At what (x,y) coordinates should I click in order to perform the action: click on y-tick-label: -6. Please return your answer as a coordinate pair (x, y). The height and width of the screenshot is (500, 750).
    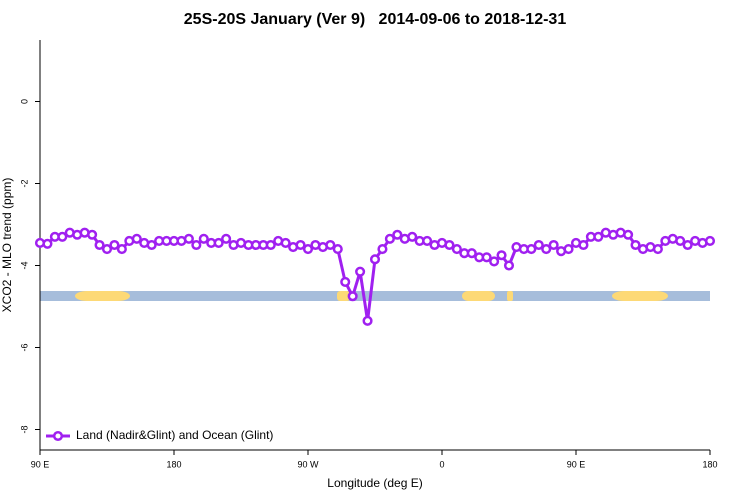
    Looking at the image, I should click on (24, 347).